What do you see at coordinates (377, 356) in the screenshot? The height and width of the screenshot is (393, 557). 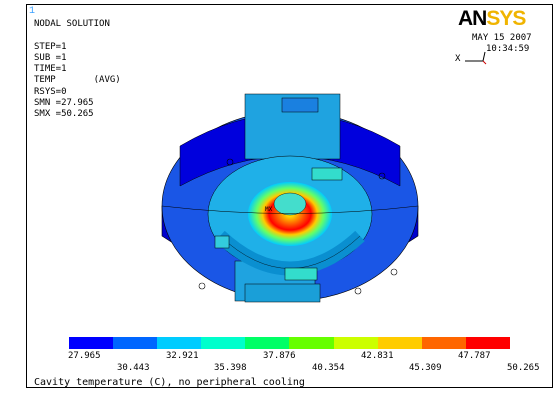 I see `legend-top-value: 42.831` at bounding box center [377, 356].